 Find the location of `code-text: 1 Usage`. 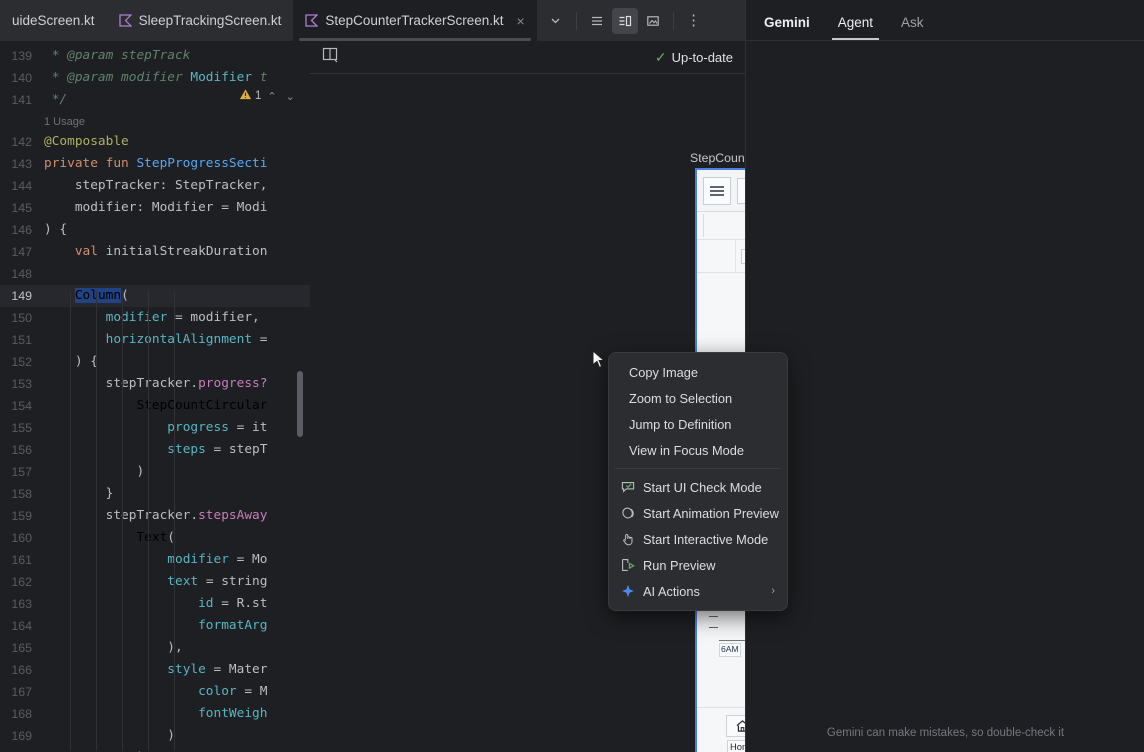

code-text: 1 Usage is located at coordinates (64, 122).